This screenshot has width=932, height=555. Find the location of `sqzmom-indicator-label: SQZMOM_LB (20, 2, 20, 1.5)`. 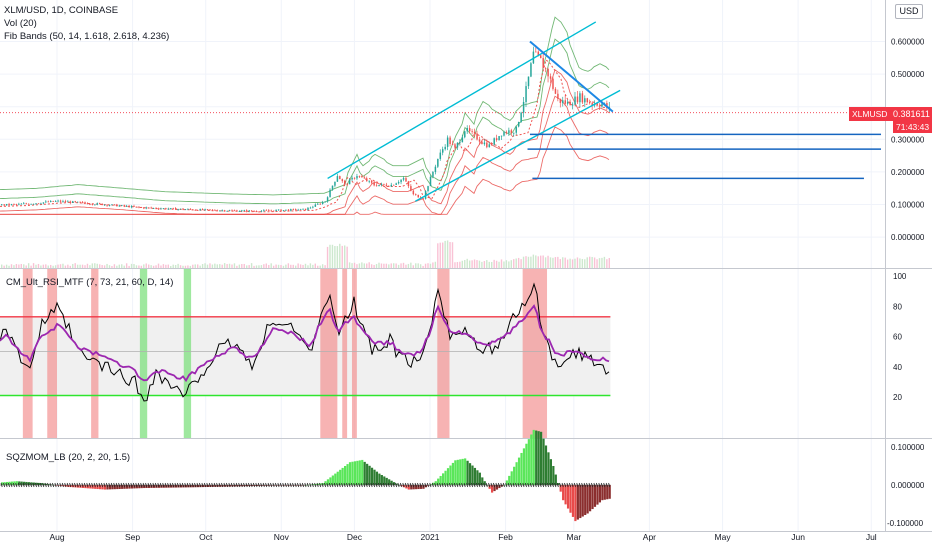

sqzmom-indicator-label: SQZMOM_LB (20, 2, 20, 1.5) is located at coordinates (68, 457).